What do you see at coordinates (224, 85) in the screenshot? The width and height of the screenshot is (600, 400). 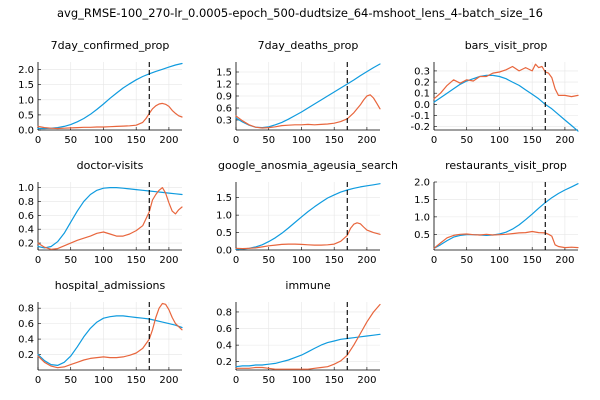 I see `y-tick-label: 1.2` at bounding box center [224, 85].